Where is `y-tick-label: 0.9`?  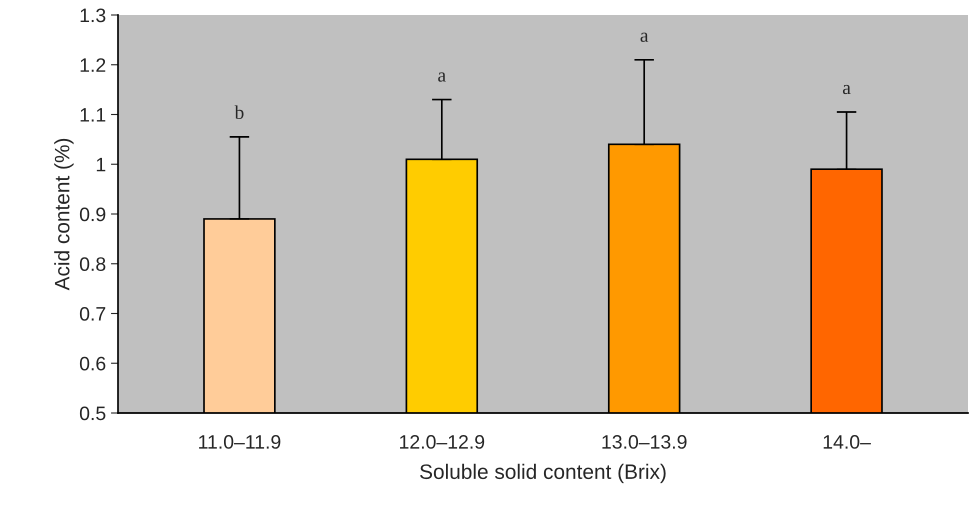
y-tick-label: 0.9 is located at coordinates (93, 214).